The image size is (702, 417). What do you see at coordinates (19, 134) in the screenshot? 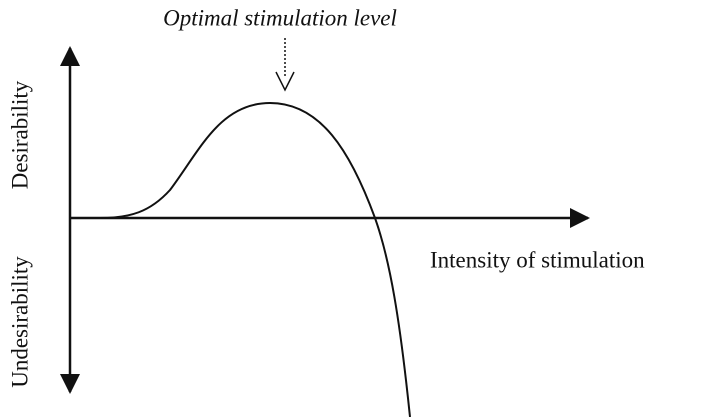
I see `y-upper-label: Desirability` at bounding box center [19, 134].